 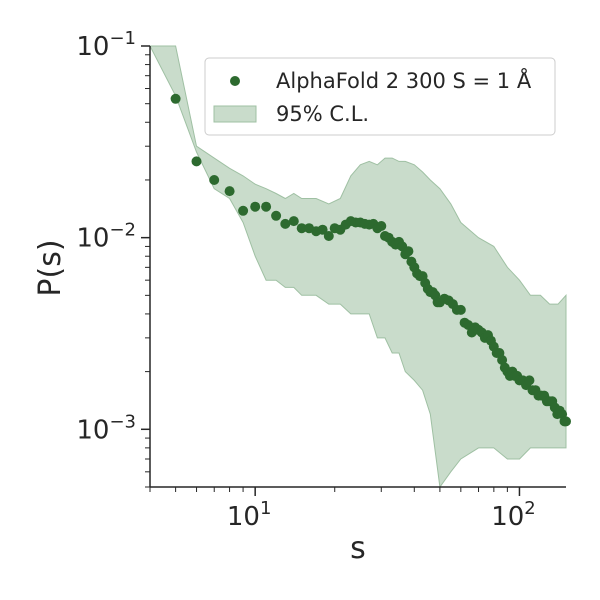 What do you see at coordinates (235, 81) in the screenshot?
I see `legend-marker-points` at bounding box center [235, 81].